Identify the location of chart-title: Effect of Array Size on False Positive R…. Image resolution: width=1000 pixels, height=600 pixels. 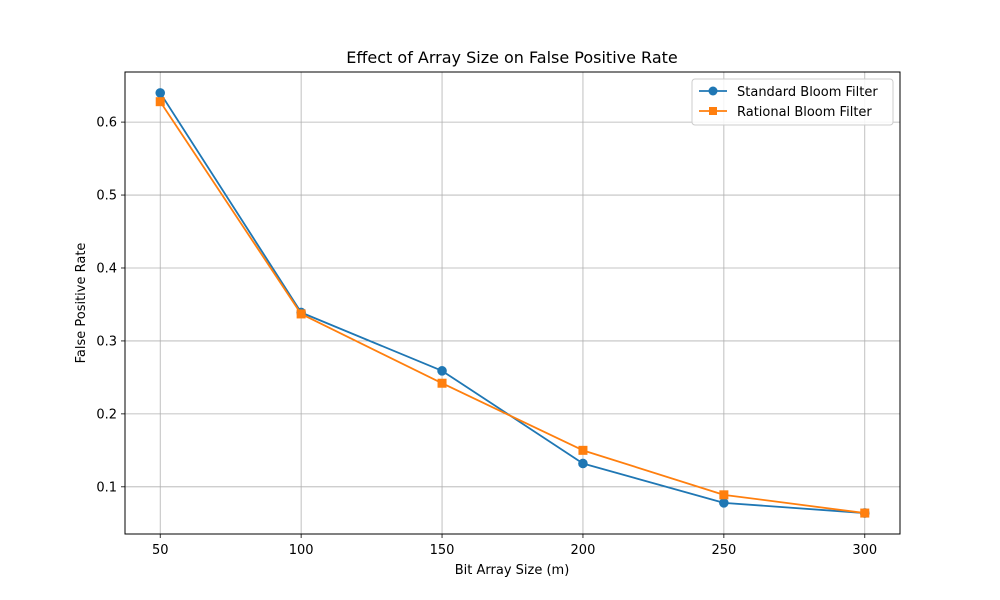
(511, 57).